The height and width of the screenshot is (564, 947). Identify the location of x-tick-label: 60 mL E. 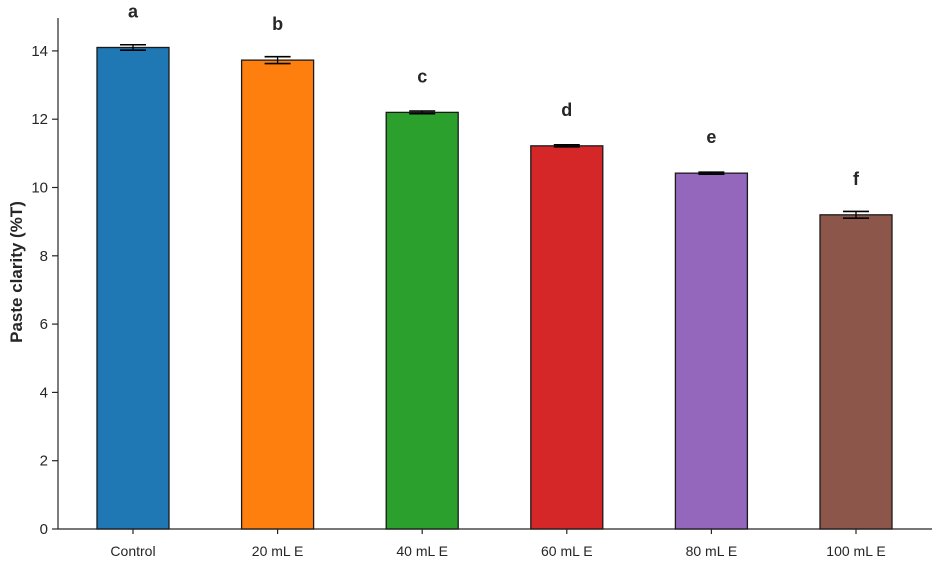
(567, 551).